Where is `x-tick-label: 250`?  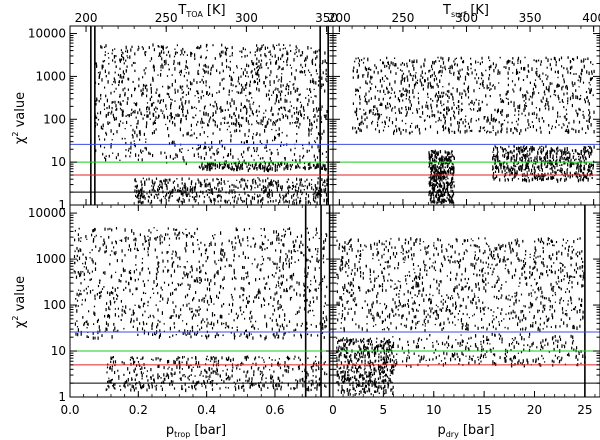 x-tick-label: 250 is located at coordinates (166, 18).